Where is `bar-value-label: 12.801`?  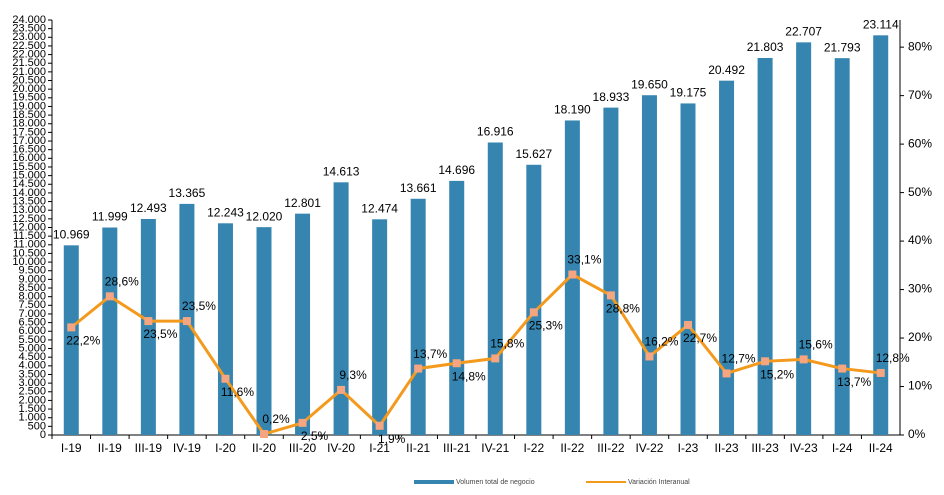
bar-value-label: 12.801 is located at coordinates (302, 203).